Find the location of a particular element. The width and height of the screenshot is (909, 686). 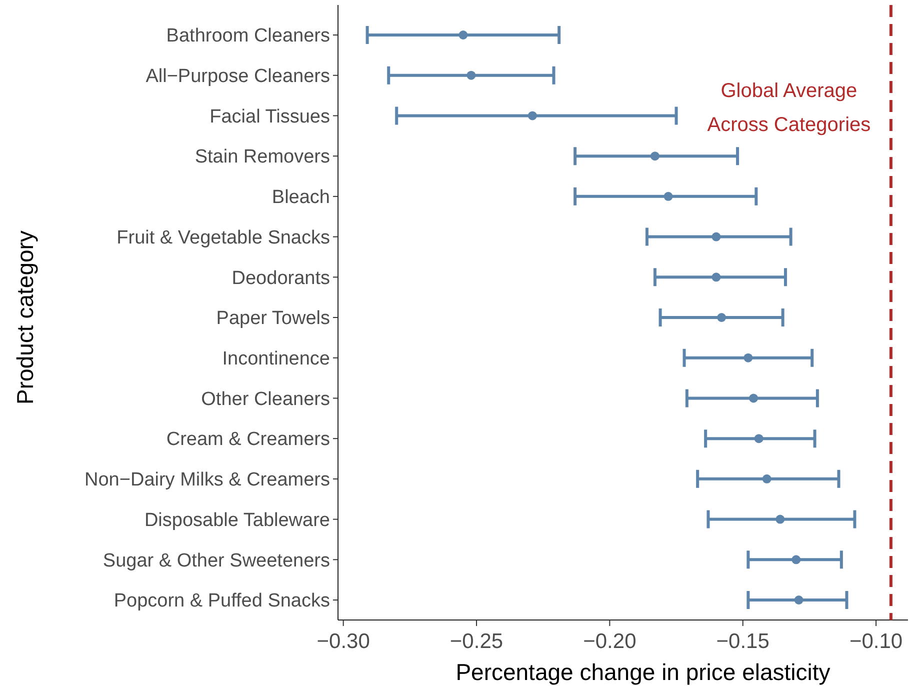

x-axis-title: Percentage change in price elasticity is located at coordinates (643, 672).